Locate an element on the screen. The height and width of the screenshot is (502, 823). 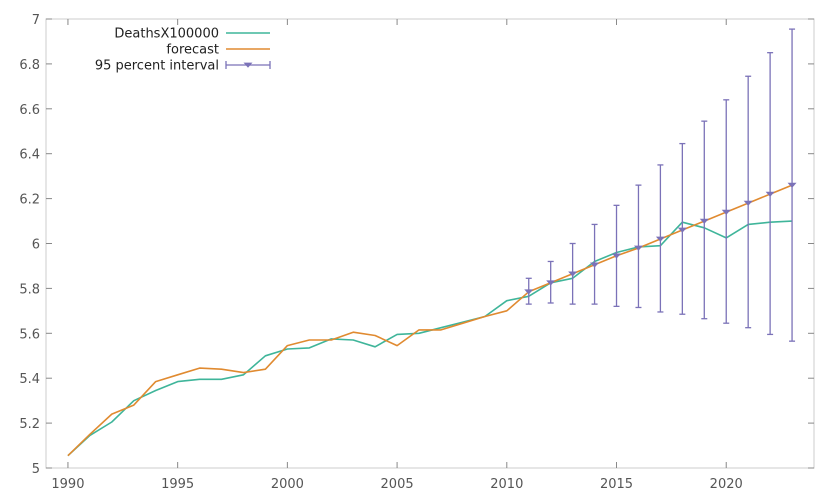
x-tick-label: 2015 is located at coordinates (616, 484).